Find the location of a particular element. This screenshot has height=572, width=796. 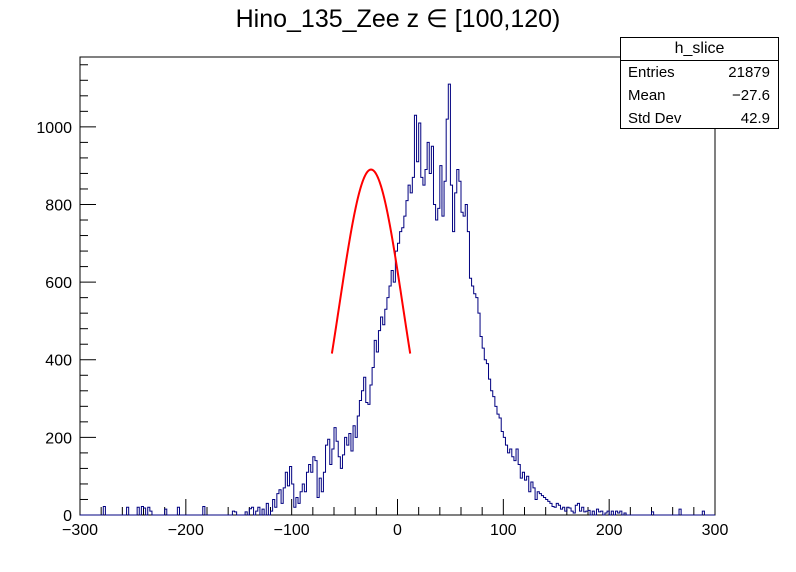

y-tick-label: 400 is located at coordinates (58, 361).